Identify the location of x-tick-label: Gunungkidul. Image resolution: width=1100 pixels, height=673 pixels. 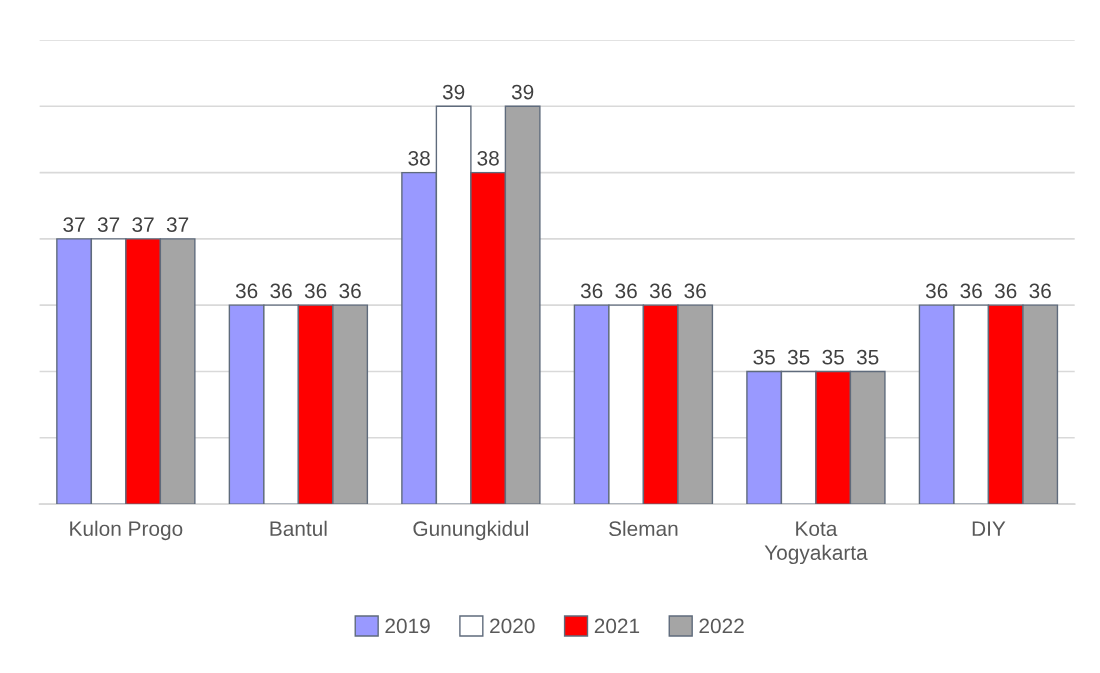
(470, 530).